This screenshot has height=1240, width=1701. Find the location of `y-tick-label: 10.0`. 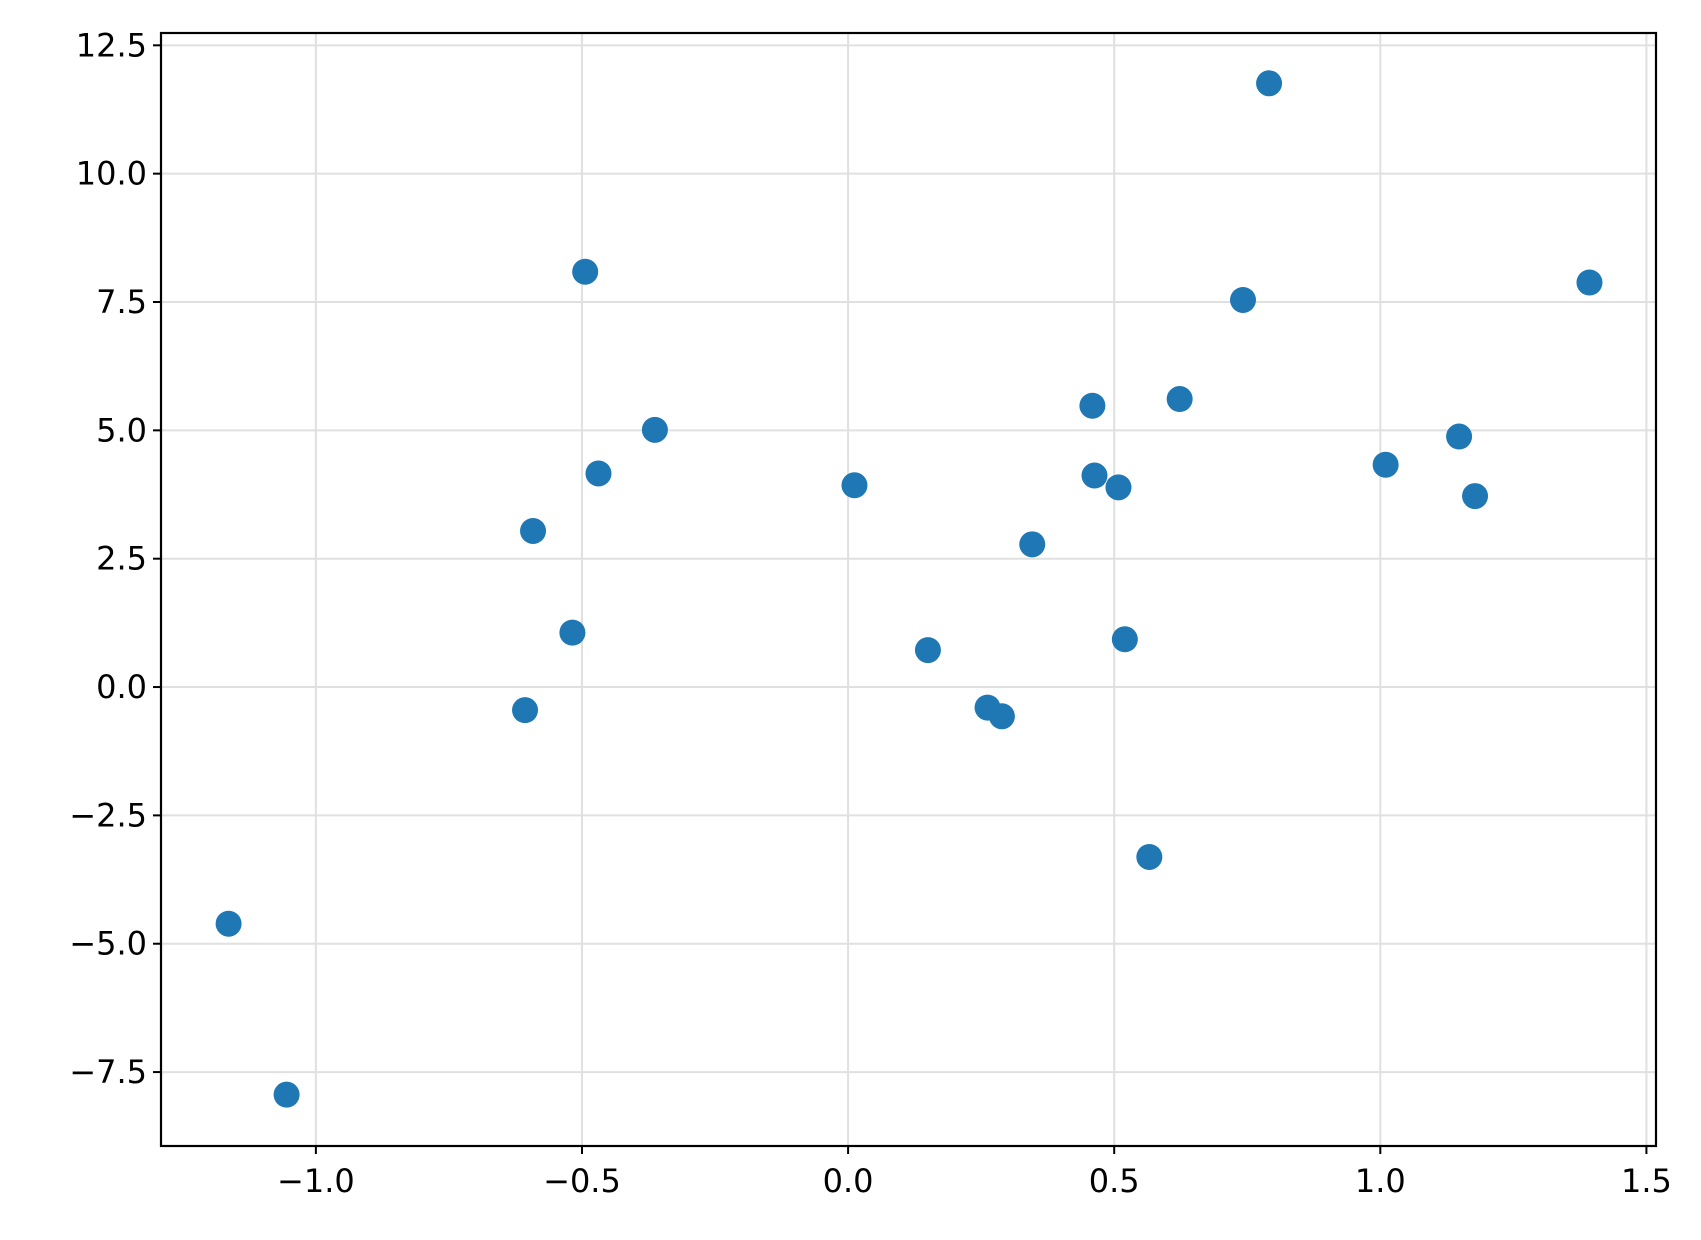

y-tick-label: 10.0 is located at coordinates (111, 174).